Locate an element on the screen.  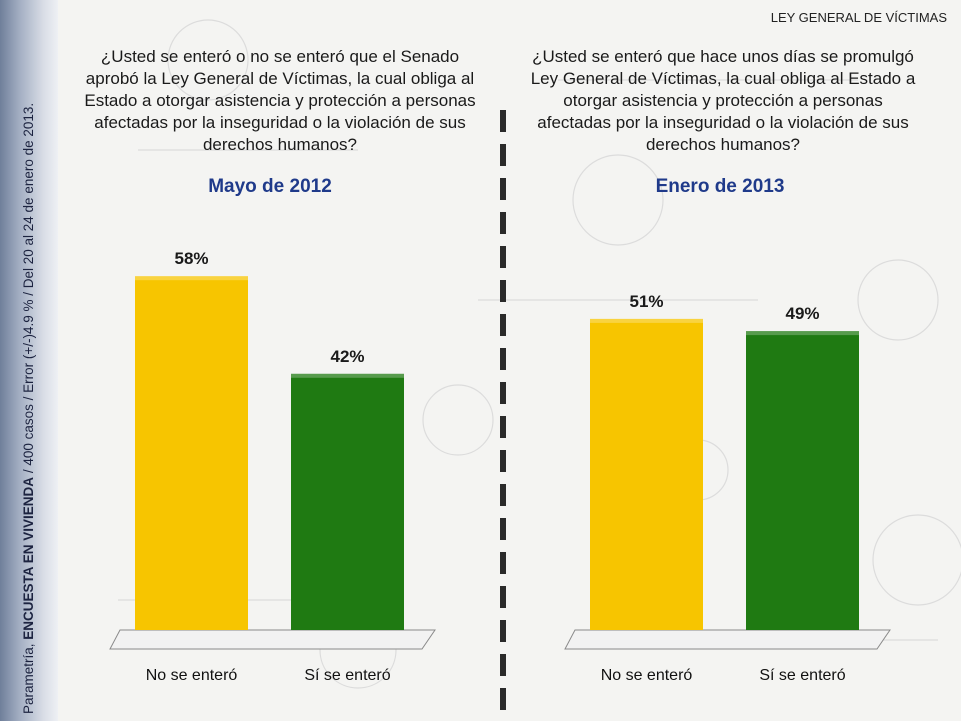
bar-value-label: 42% is located at coordinates (347, 356).